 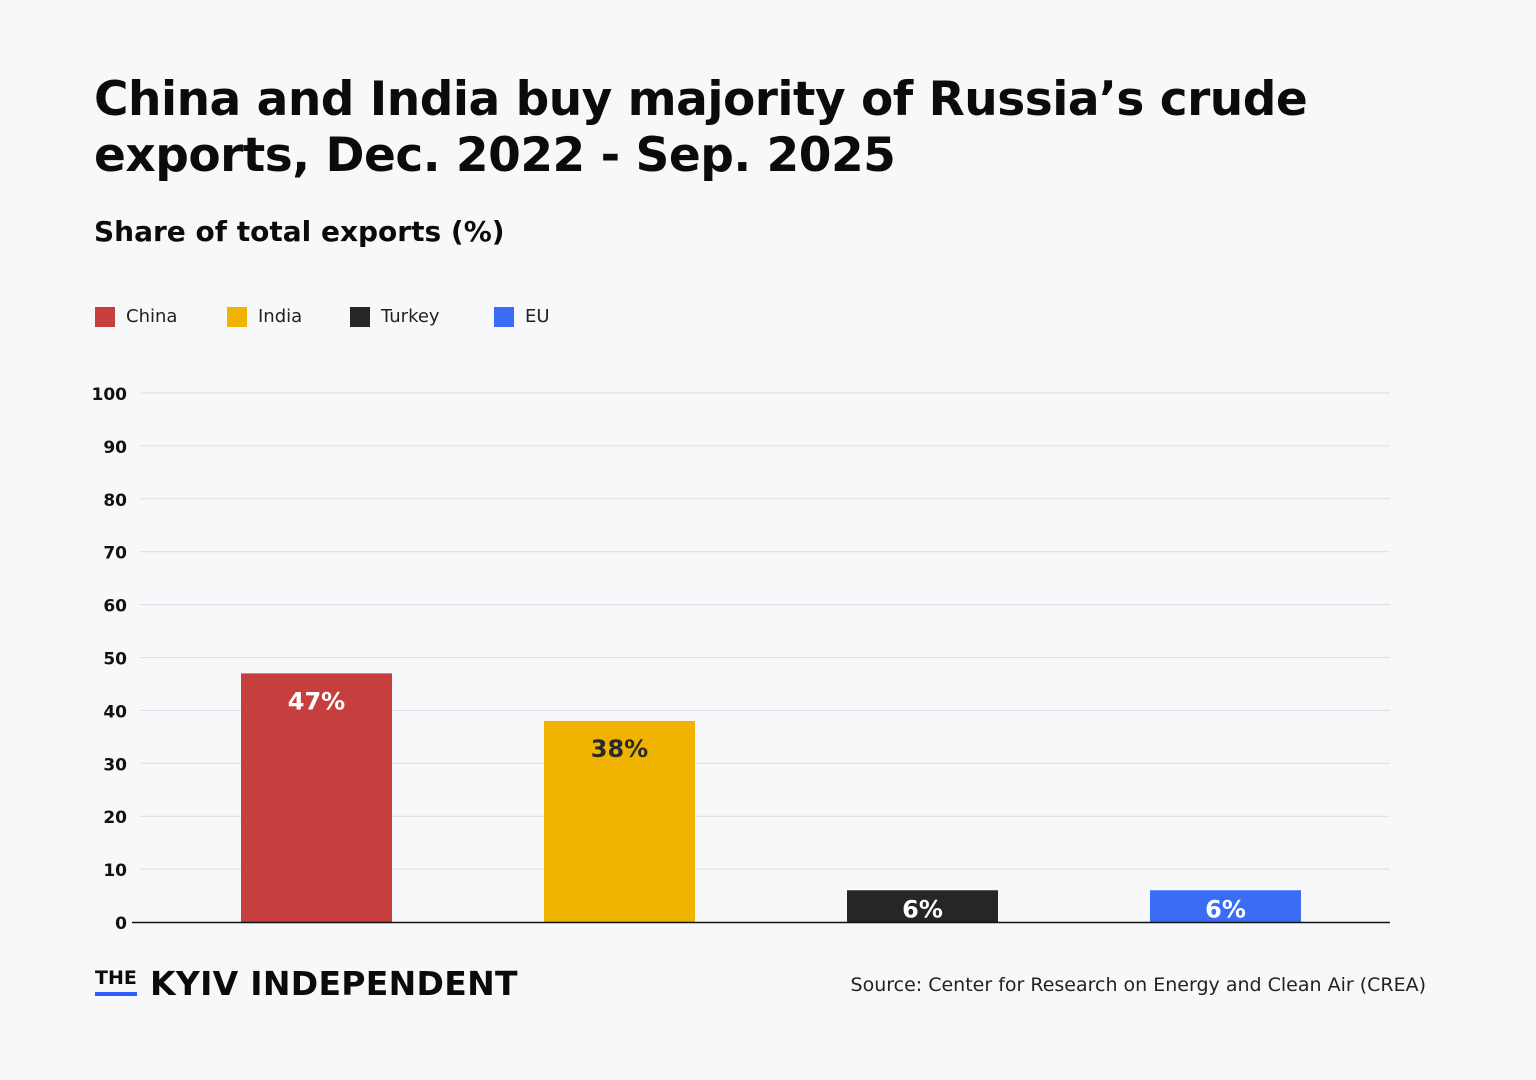 I want to click on bar-eu, so click(x=1225, y=906).